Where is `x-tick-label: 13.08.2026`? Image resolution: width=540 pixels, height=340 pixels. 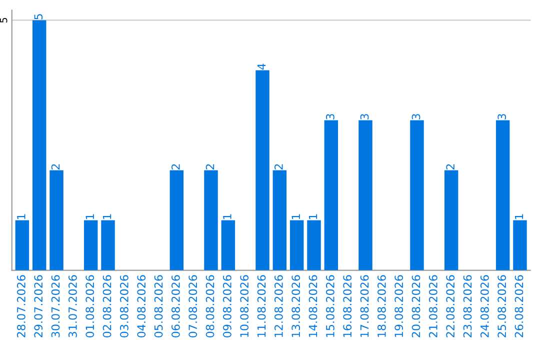 x-tick-label: 13.08.2026 is located at coordinates (296, 306).